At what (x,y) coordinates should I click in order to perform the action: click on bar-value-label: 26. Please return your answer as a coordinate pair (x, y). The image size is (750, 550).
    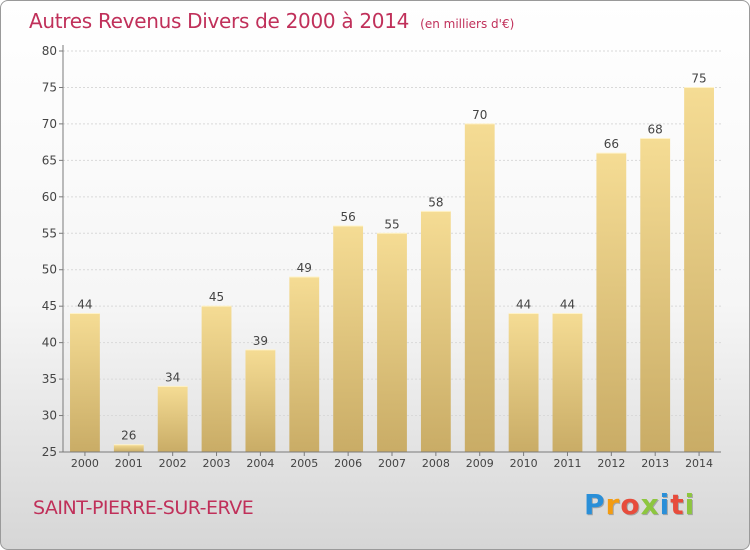
    Looking at the image, I should click on (128, 436).